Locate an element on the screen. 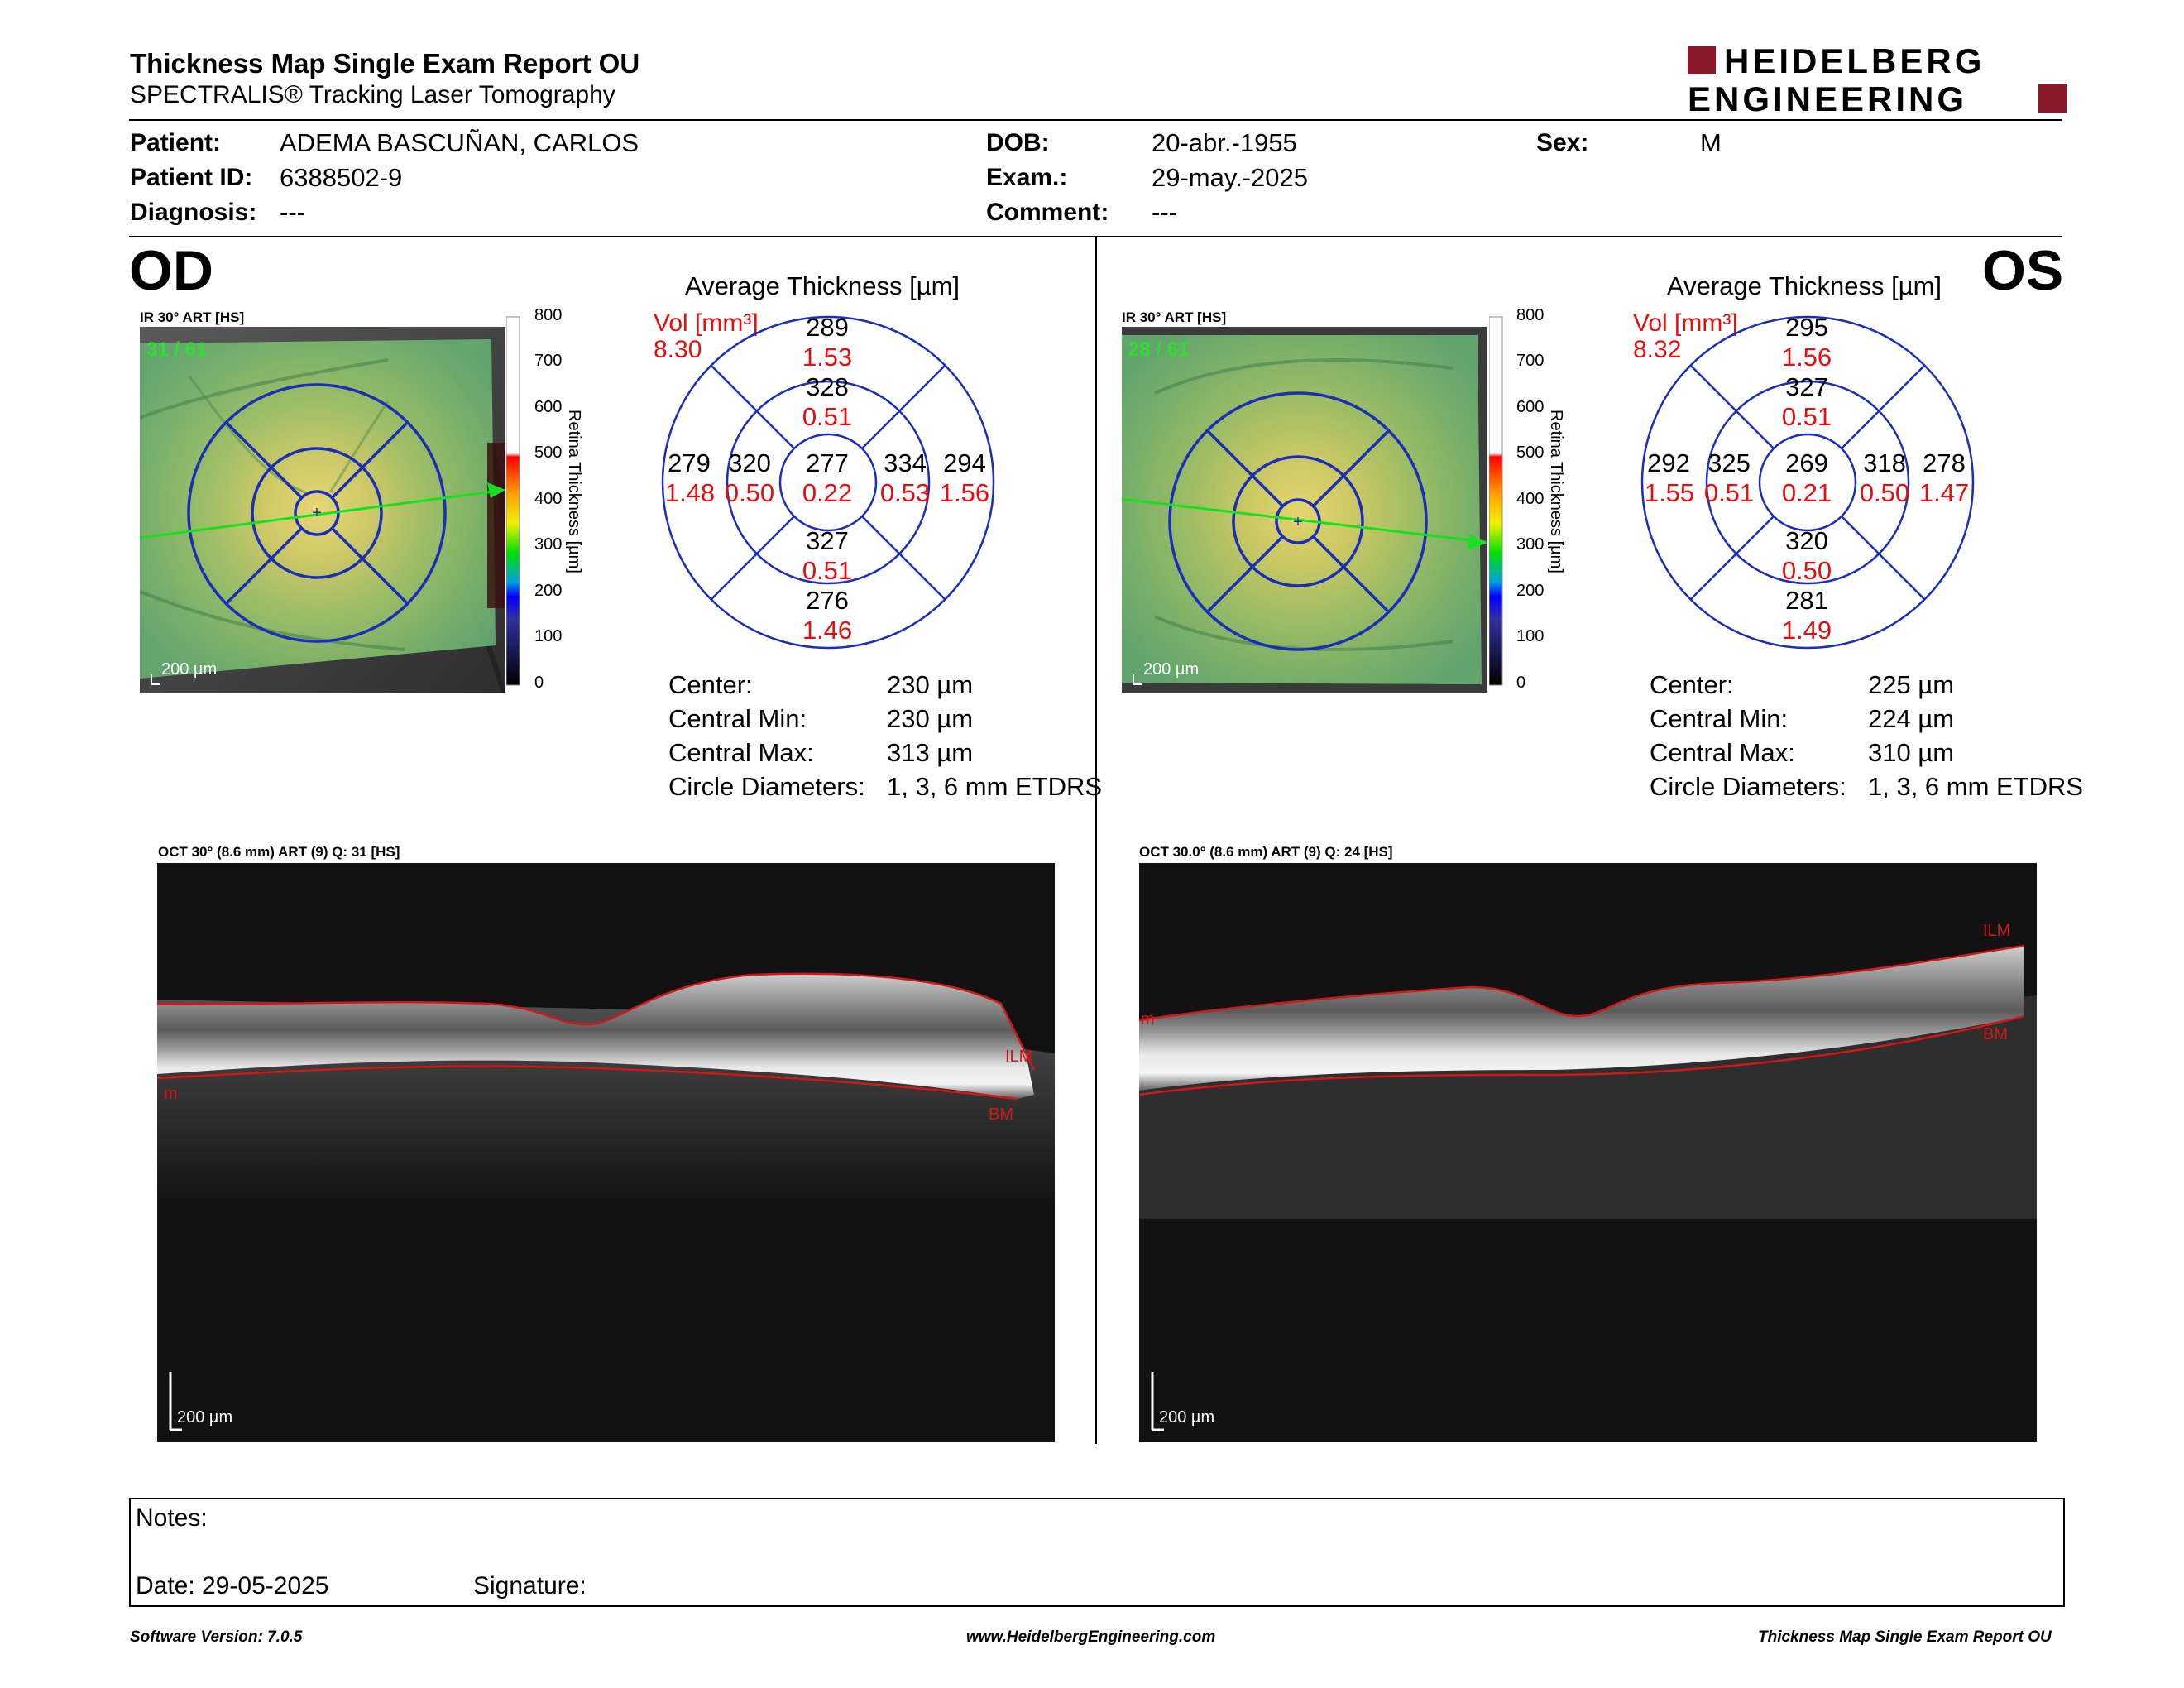  os-diam-value: 1, 3, 6 mm ETDRS is located at coordinates (1976, 786).